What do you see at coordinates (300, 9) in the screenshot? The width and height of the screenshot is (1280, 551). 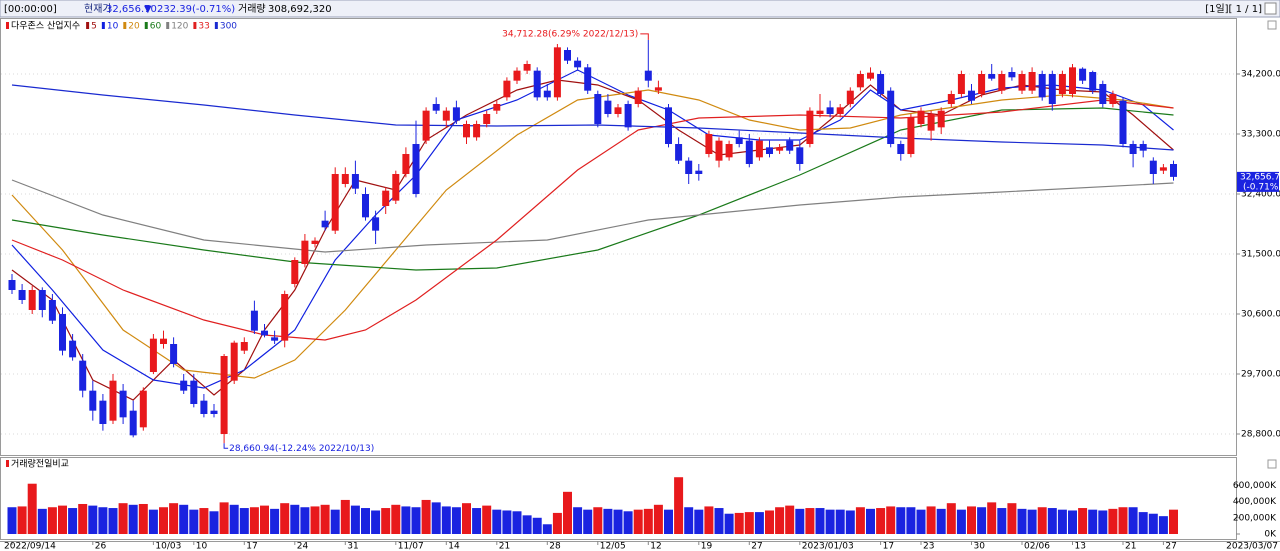 I see `volume: 308,692,320` at bounding box center [300, 9].